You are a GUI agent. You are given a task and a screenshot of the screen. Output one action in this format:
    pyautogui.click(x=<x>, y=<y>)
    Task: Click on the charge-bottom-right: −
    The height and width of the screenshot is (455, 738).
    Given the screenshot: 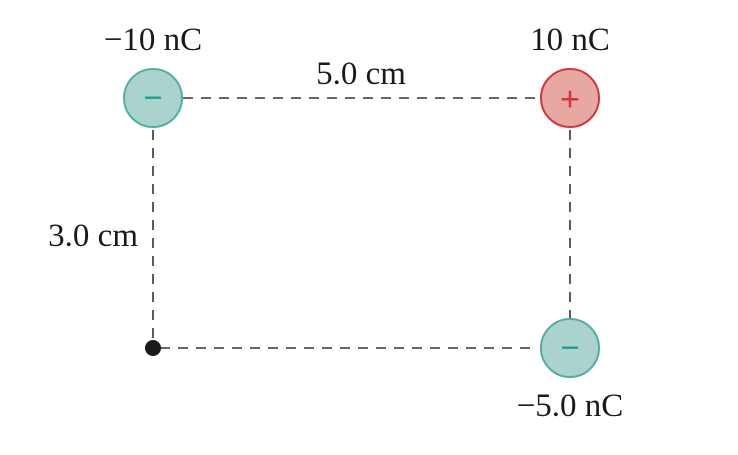 What is the action you would take?
    pyautogui.click(x=570, y=348)
    